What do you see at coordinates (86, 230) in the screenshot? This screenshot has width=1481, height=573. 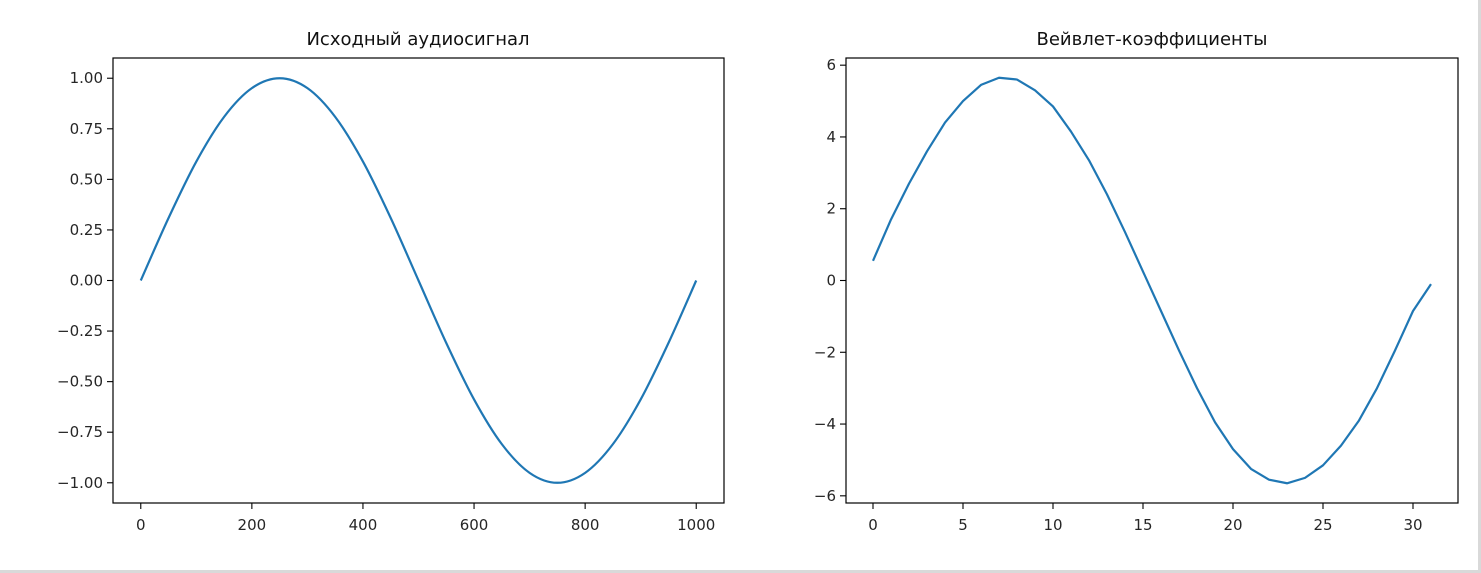 I see `y-tick-label: 0.25` at bounding box center [86, 230].